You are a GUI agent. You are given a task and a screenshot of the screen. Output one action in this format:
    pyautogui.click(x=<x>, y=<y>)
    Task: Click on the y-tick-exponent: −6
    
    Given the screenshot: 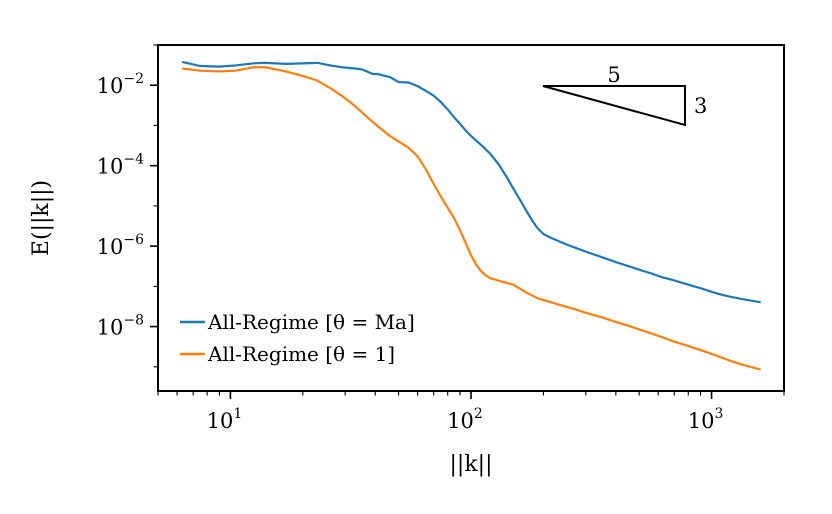 What is the action you would take?
    pyautogui.click(x=133, y=240)
    